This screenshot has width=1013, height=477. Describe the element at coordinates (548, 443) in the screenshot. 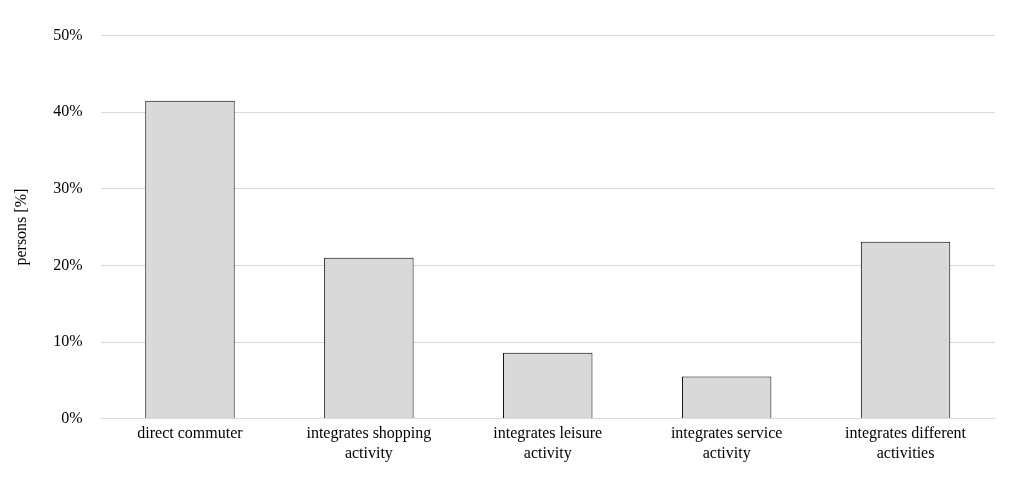

I see `x-tick-label: integrates leisure activity` at that location.